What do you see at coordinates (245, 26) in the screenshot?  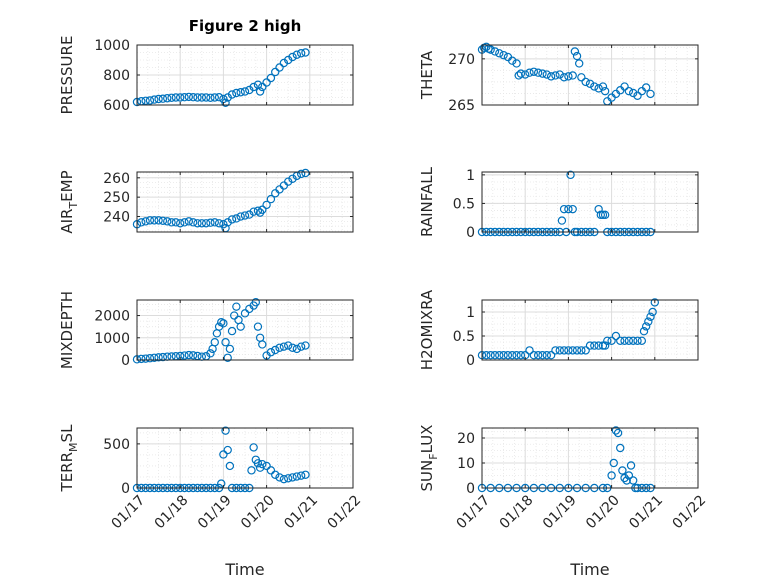 I see `figure-title: Figure 2 high` at bounding box center [245, 26].